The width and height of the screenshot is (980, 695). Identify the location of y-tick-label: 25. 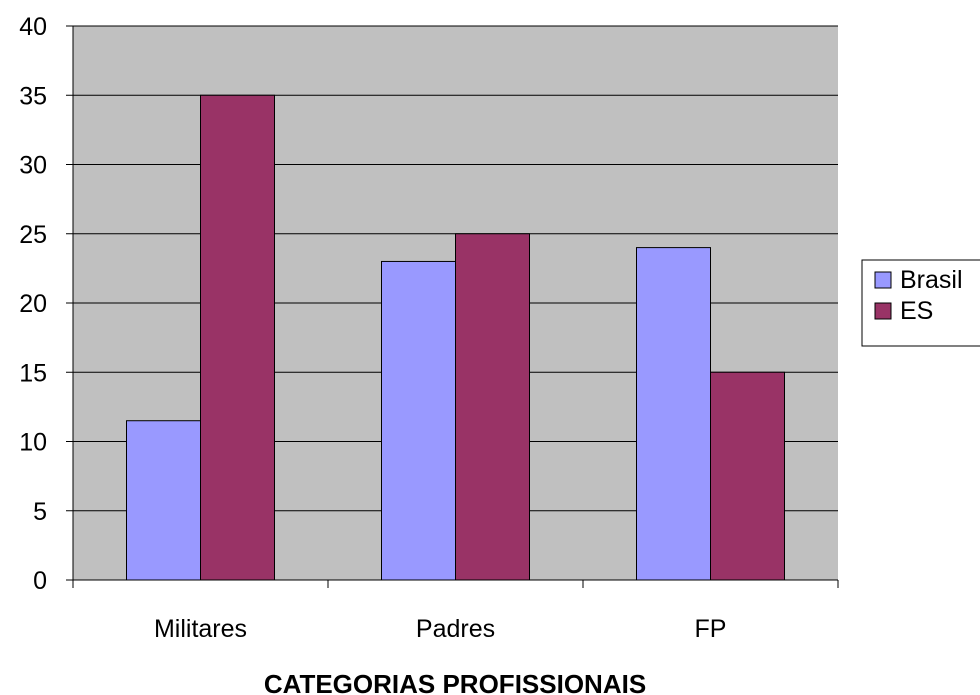
(33, 235).